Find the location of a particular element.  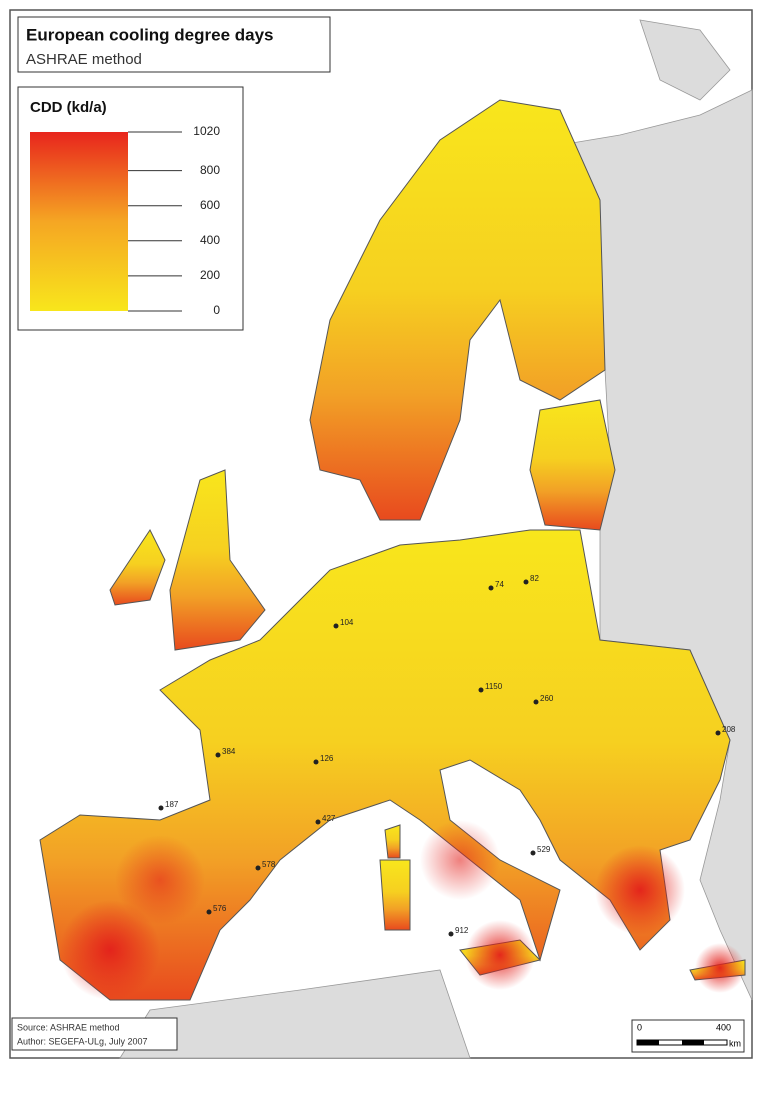

legend-tick-label: 800 is located at coordinates (210, 170).